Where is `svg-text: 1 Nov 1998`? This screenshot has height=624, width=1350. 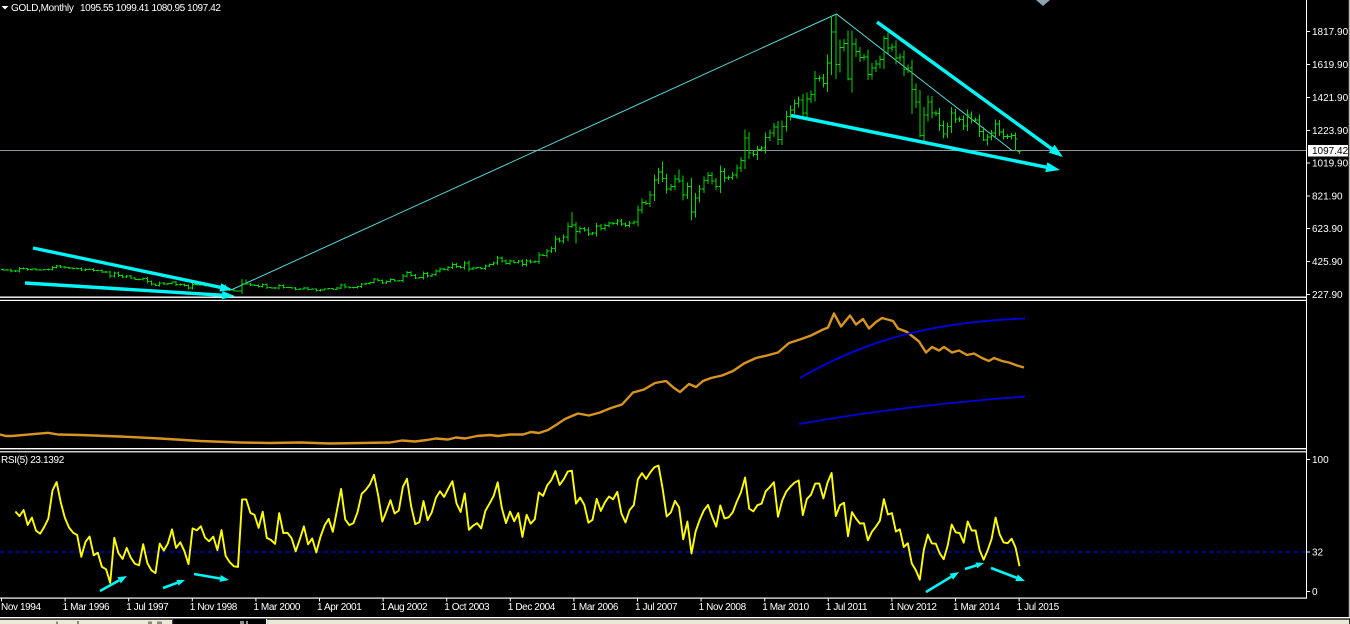 svg-text: 1 Nov 1998 is located at coordinates (214, 607).